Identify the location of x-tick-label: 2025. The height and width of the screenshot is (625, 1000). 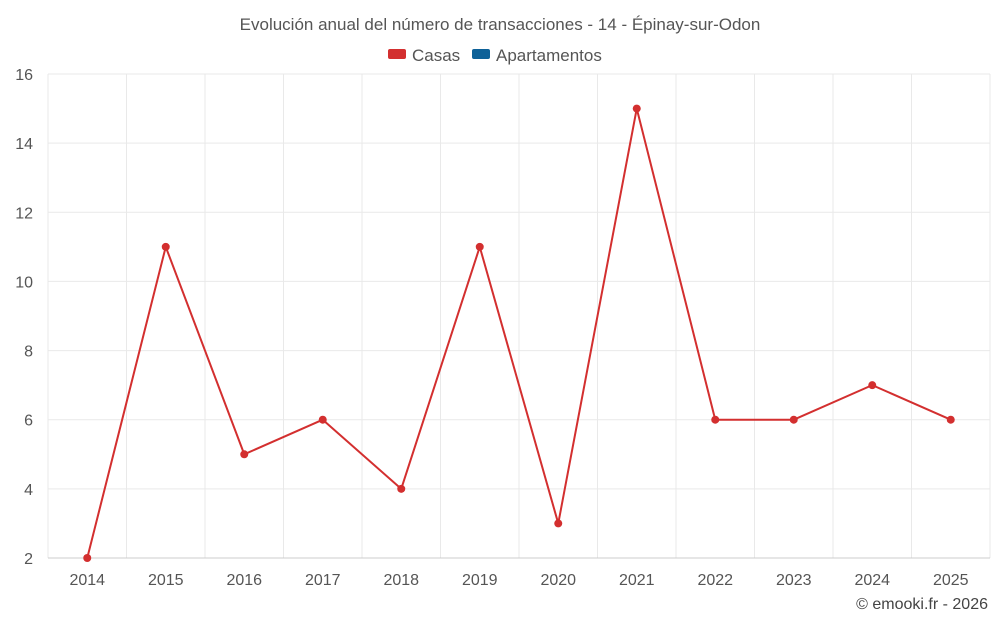
(951, 580).